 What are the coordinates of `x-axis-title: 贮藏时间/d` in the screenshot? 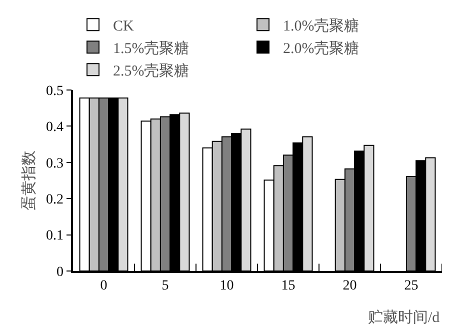 It's located at (404, 317).